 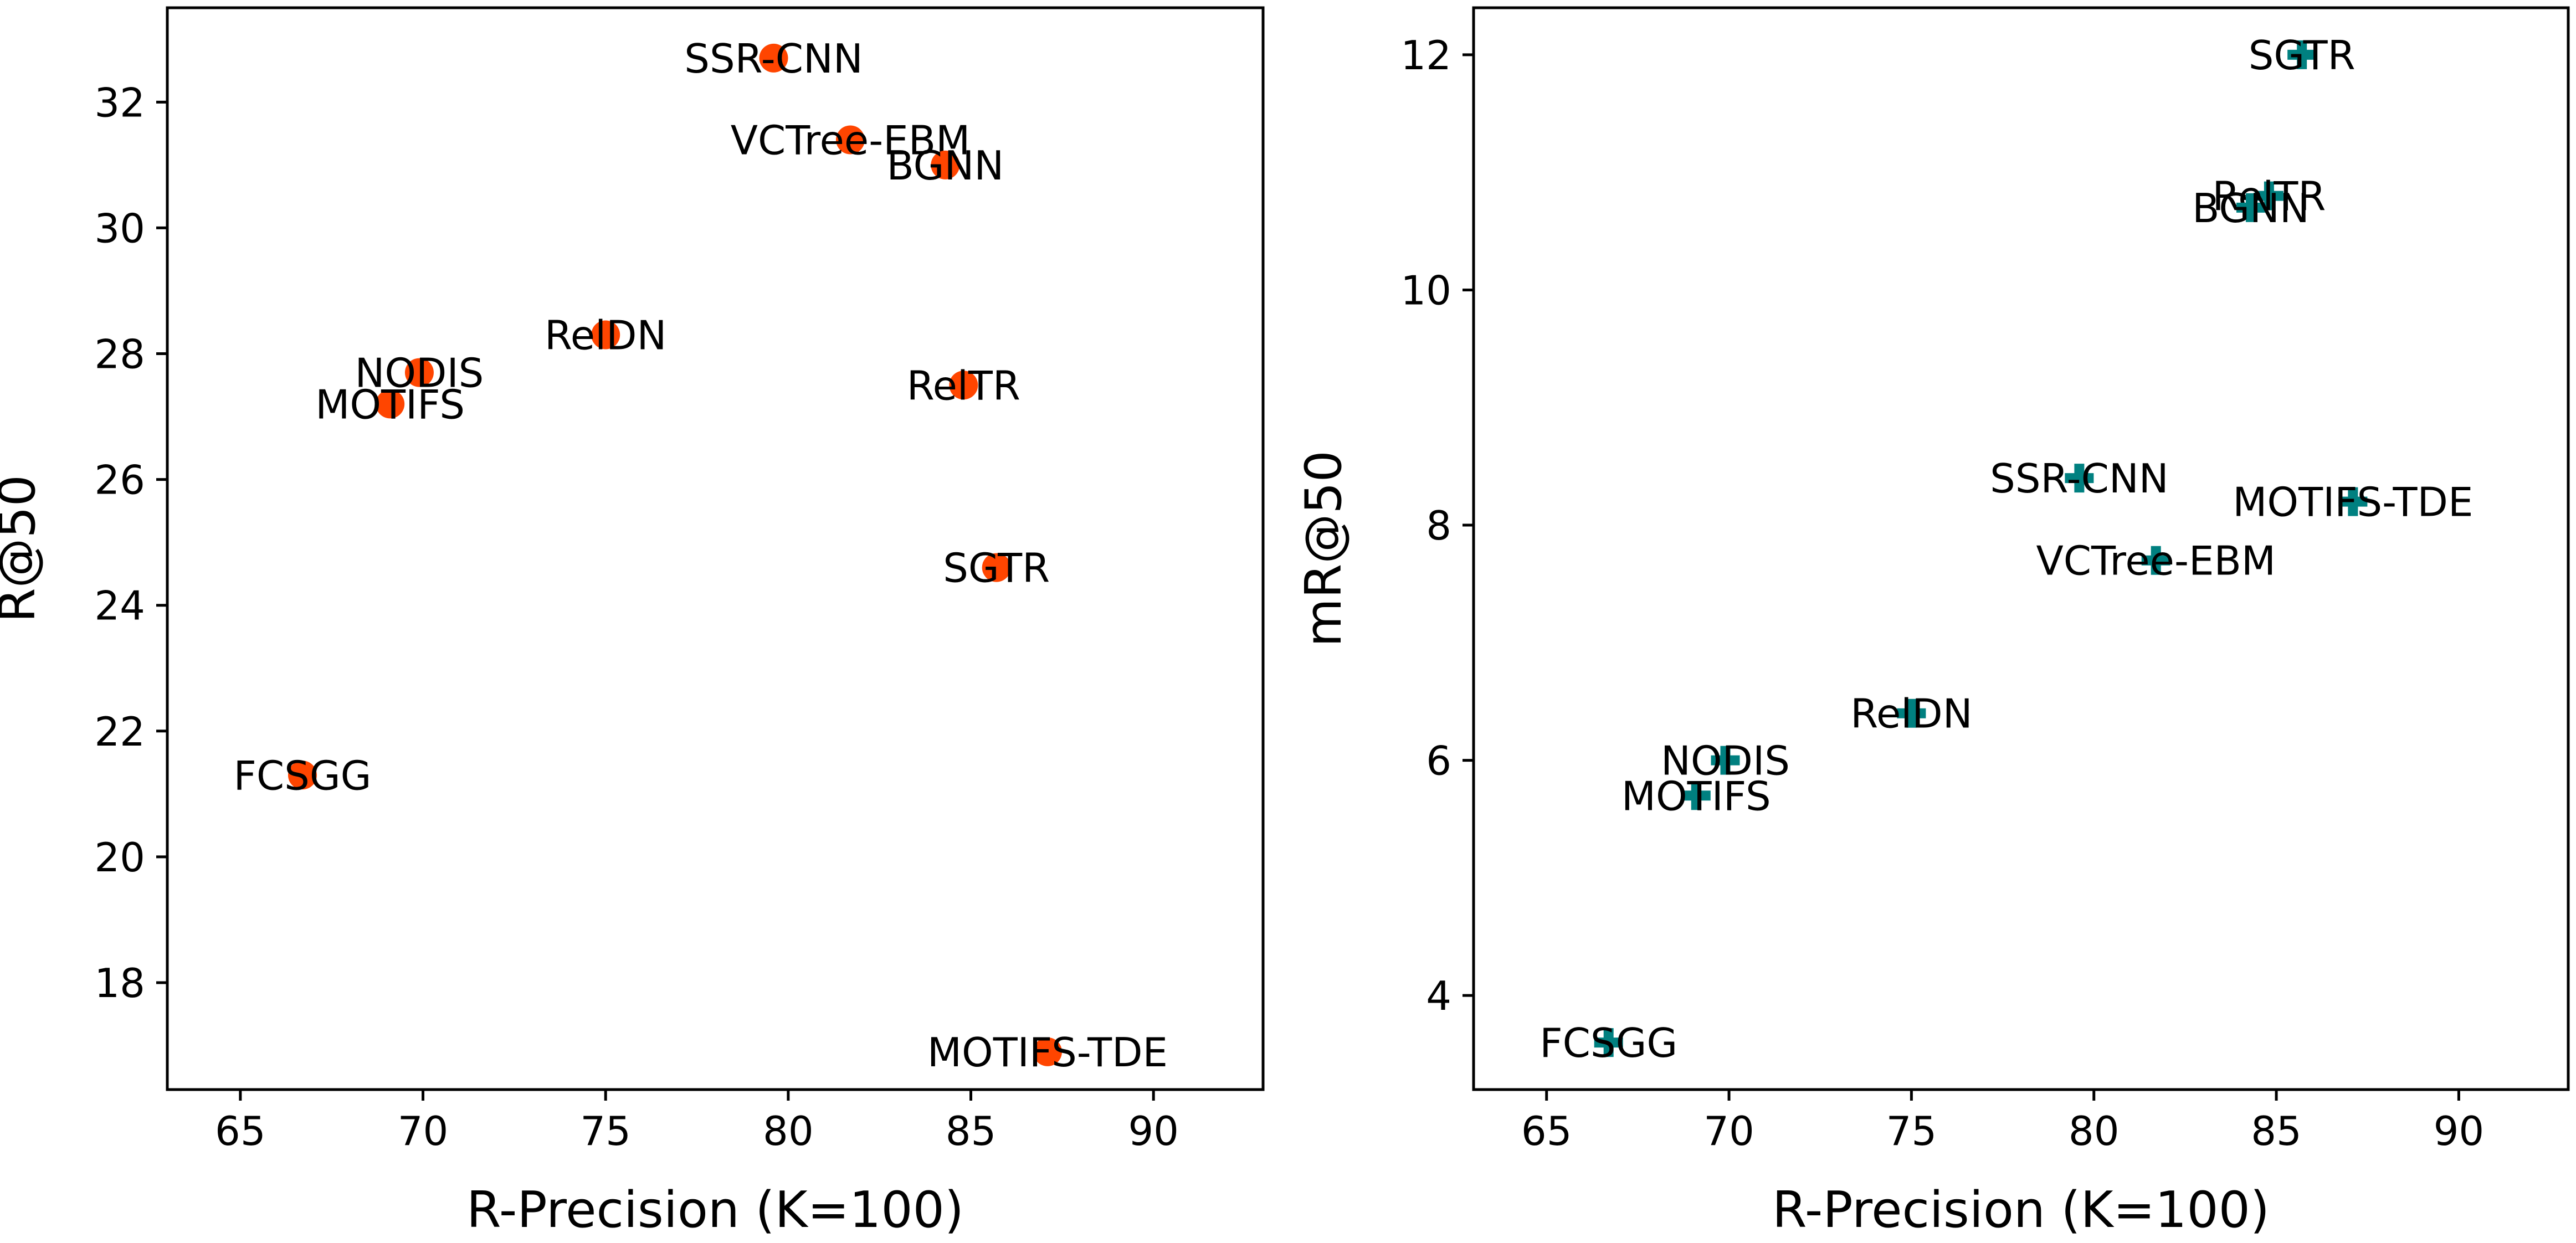 I want to click on y-tick-label: 8, so click(x=1438, y=525).